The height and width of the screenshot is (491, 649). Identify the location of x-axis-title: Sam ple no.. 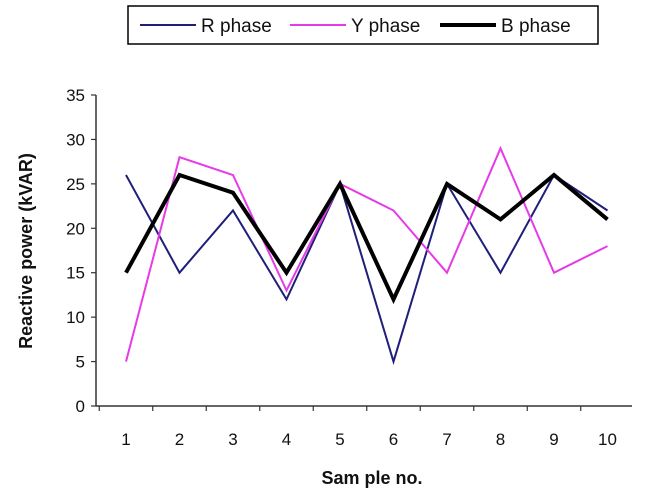
(371, 478).